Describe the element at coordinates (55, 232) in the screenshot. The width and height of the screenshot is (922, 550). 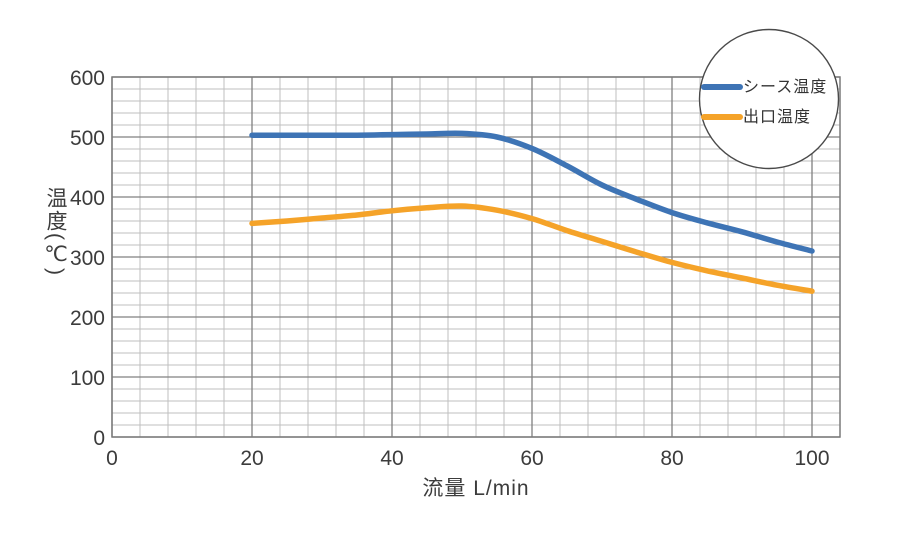
I see `y-axis-label: 温度(℃)` at that location.